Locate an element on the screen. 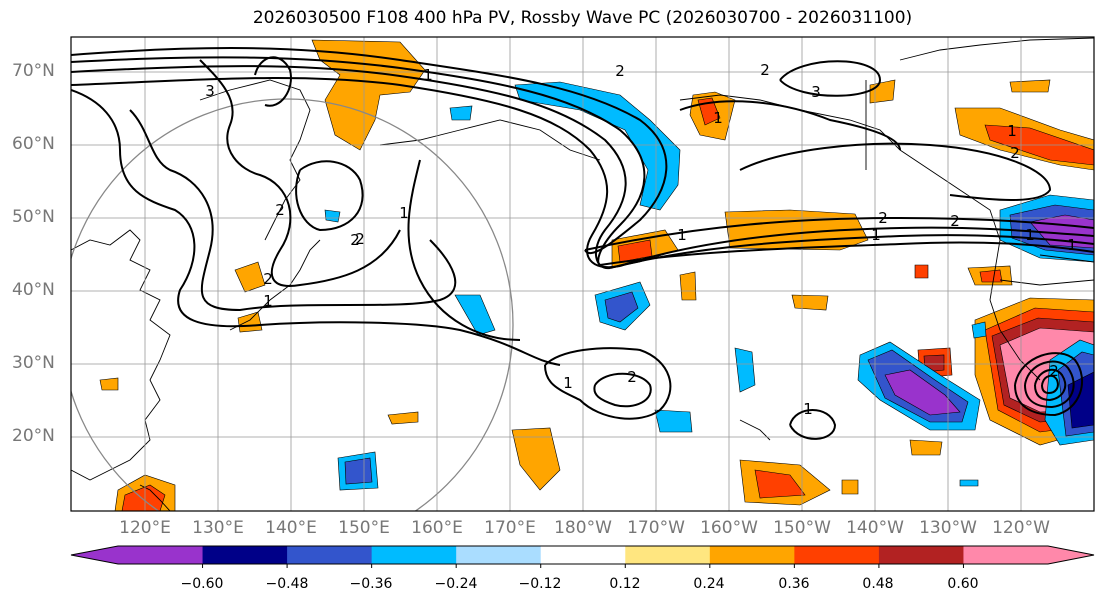 This screenshot has width=1105, height=604. colorbar is located at coordinates (582, 556).